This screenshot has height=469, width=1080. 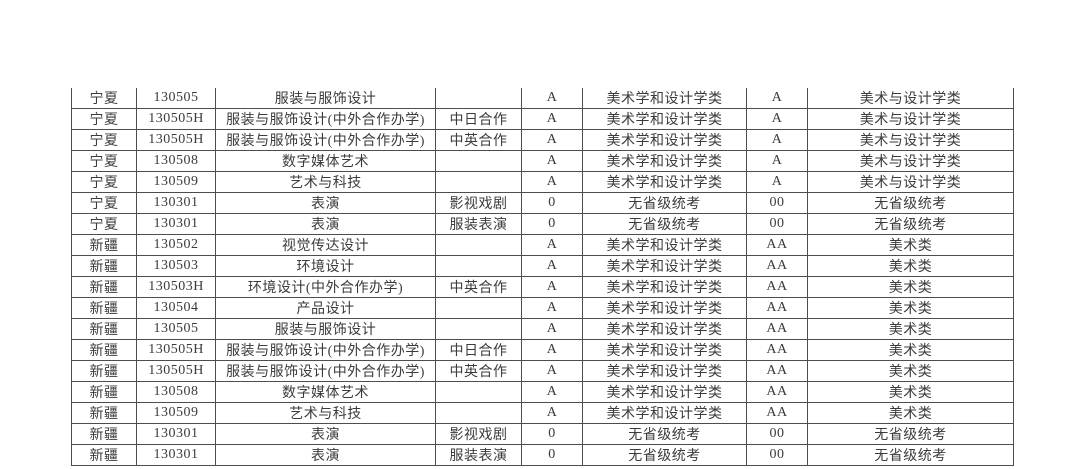 I want to click on table-row: 新疆 130503H 环境设计(中外合作办学) 中英合作 A 美术学和设计学类 AA 美术类, so click(x=542, y=287).